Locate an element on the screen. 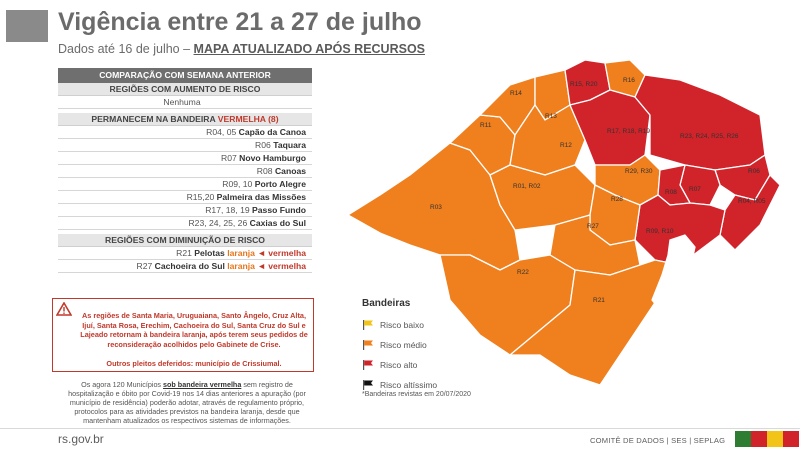 The image size is (800, 451). region-name: Capão da Canoa is located at coordinates (272, 132).